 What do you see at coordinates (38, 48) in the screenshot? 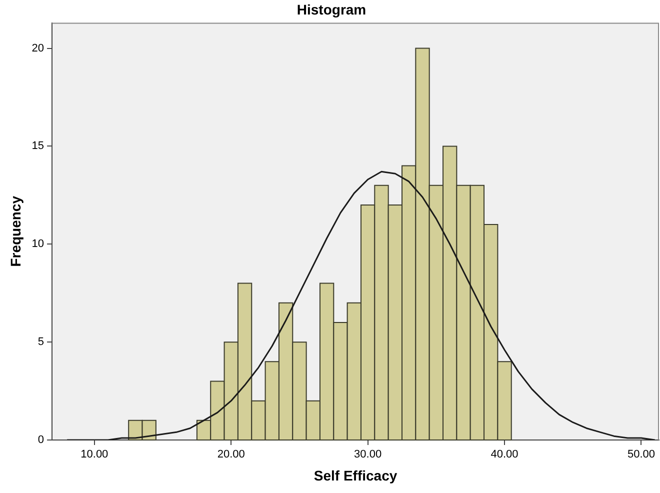
I see `y-tick-label: 20` at bounding box center [38, 48].